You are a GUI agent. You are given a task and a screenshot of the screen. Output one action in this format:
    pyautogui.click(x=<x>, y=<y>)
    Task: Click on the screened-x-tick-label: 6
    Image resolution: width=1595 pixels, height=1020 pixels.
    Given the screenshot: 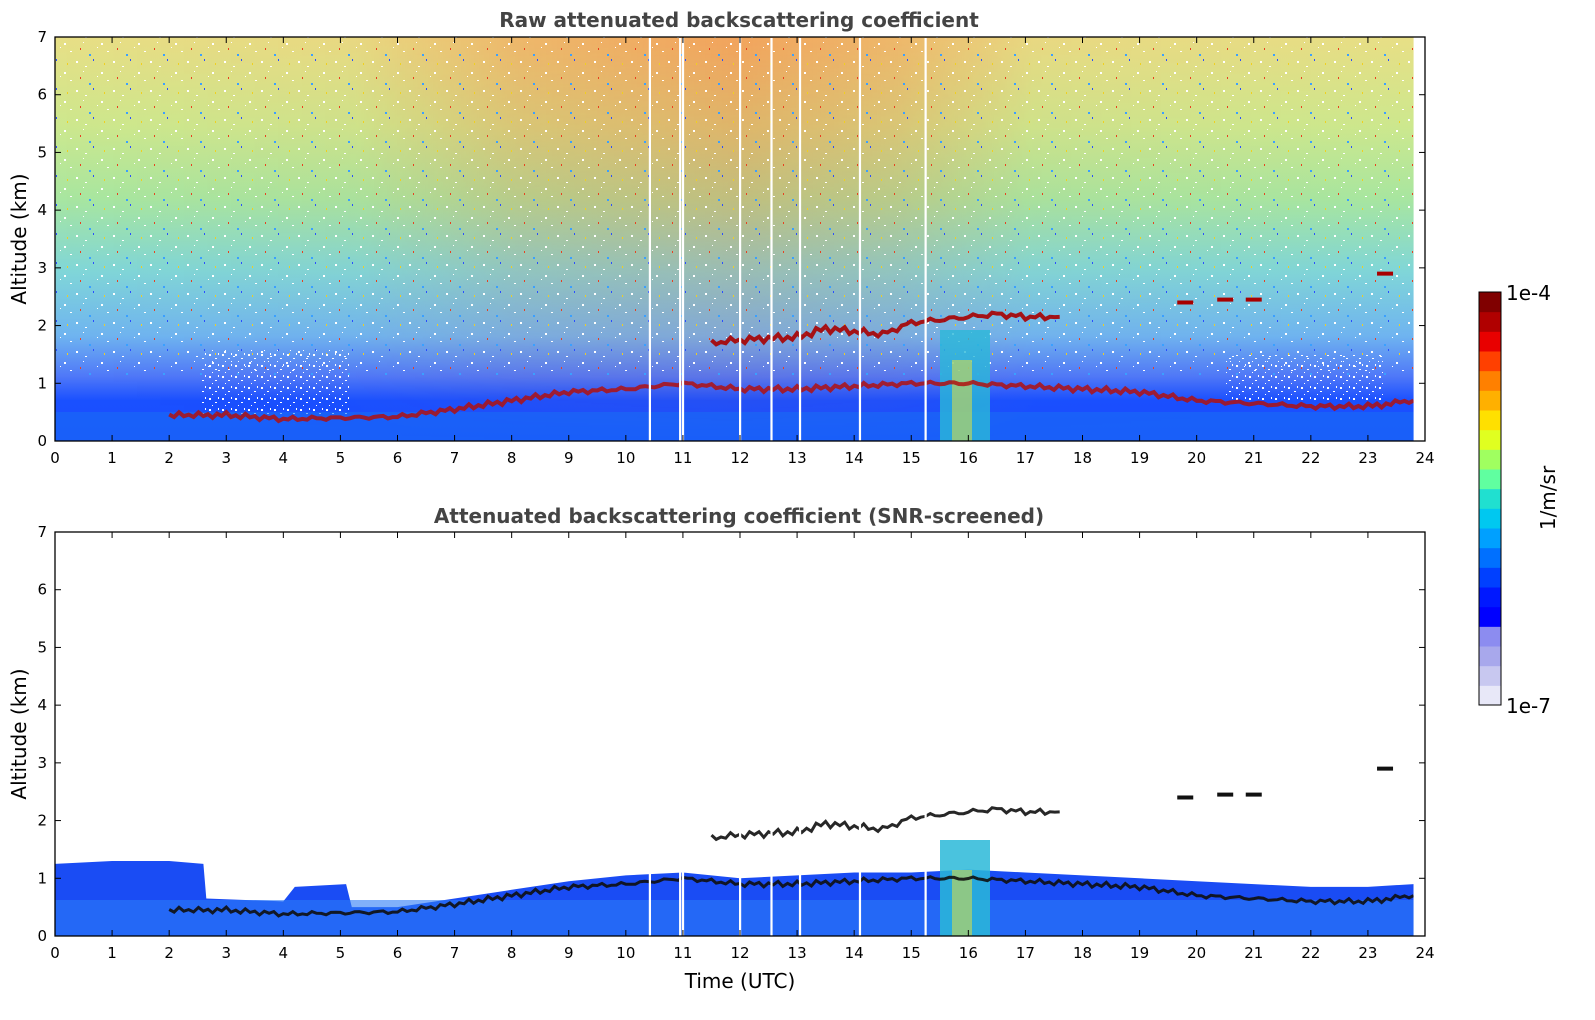 What is the action you would take?
    pyautogui.click(x=398, y=953)
    